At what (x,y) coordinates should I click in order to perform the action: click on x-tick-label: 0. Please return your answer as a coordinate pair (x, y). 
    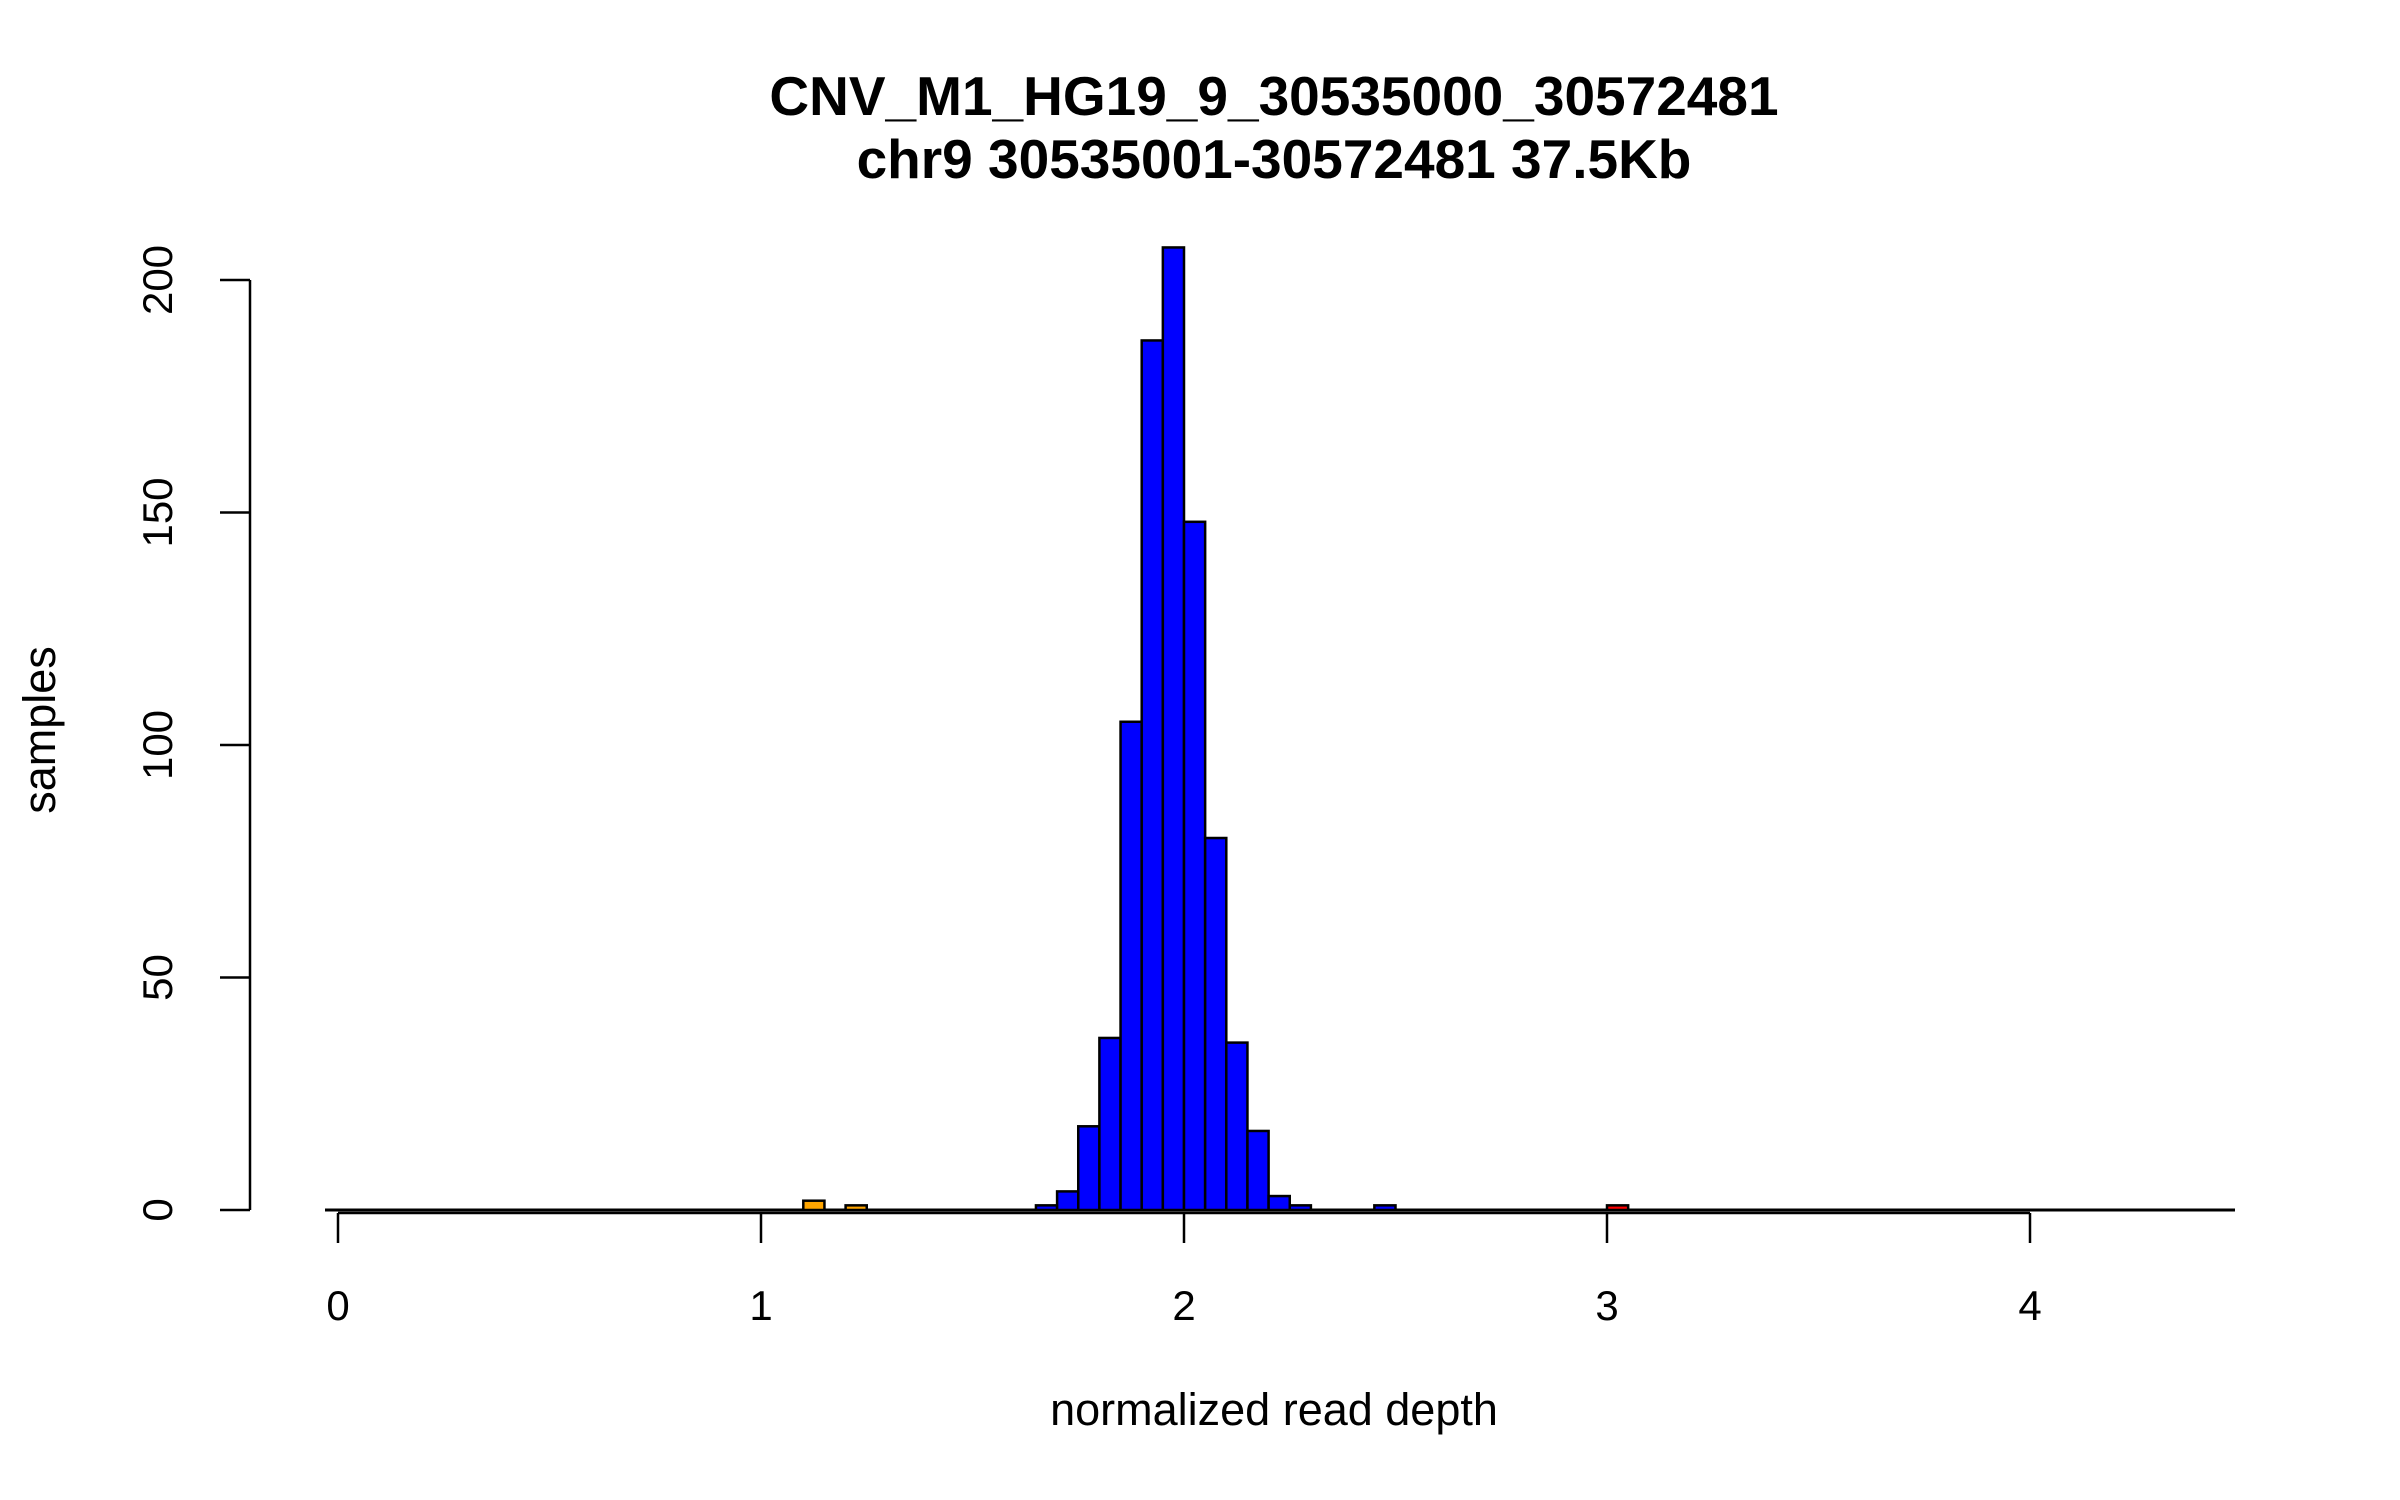
    Looking at the image, I should click on (337, 1305).